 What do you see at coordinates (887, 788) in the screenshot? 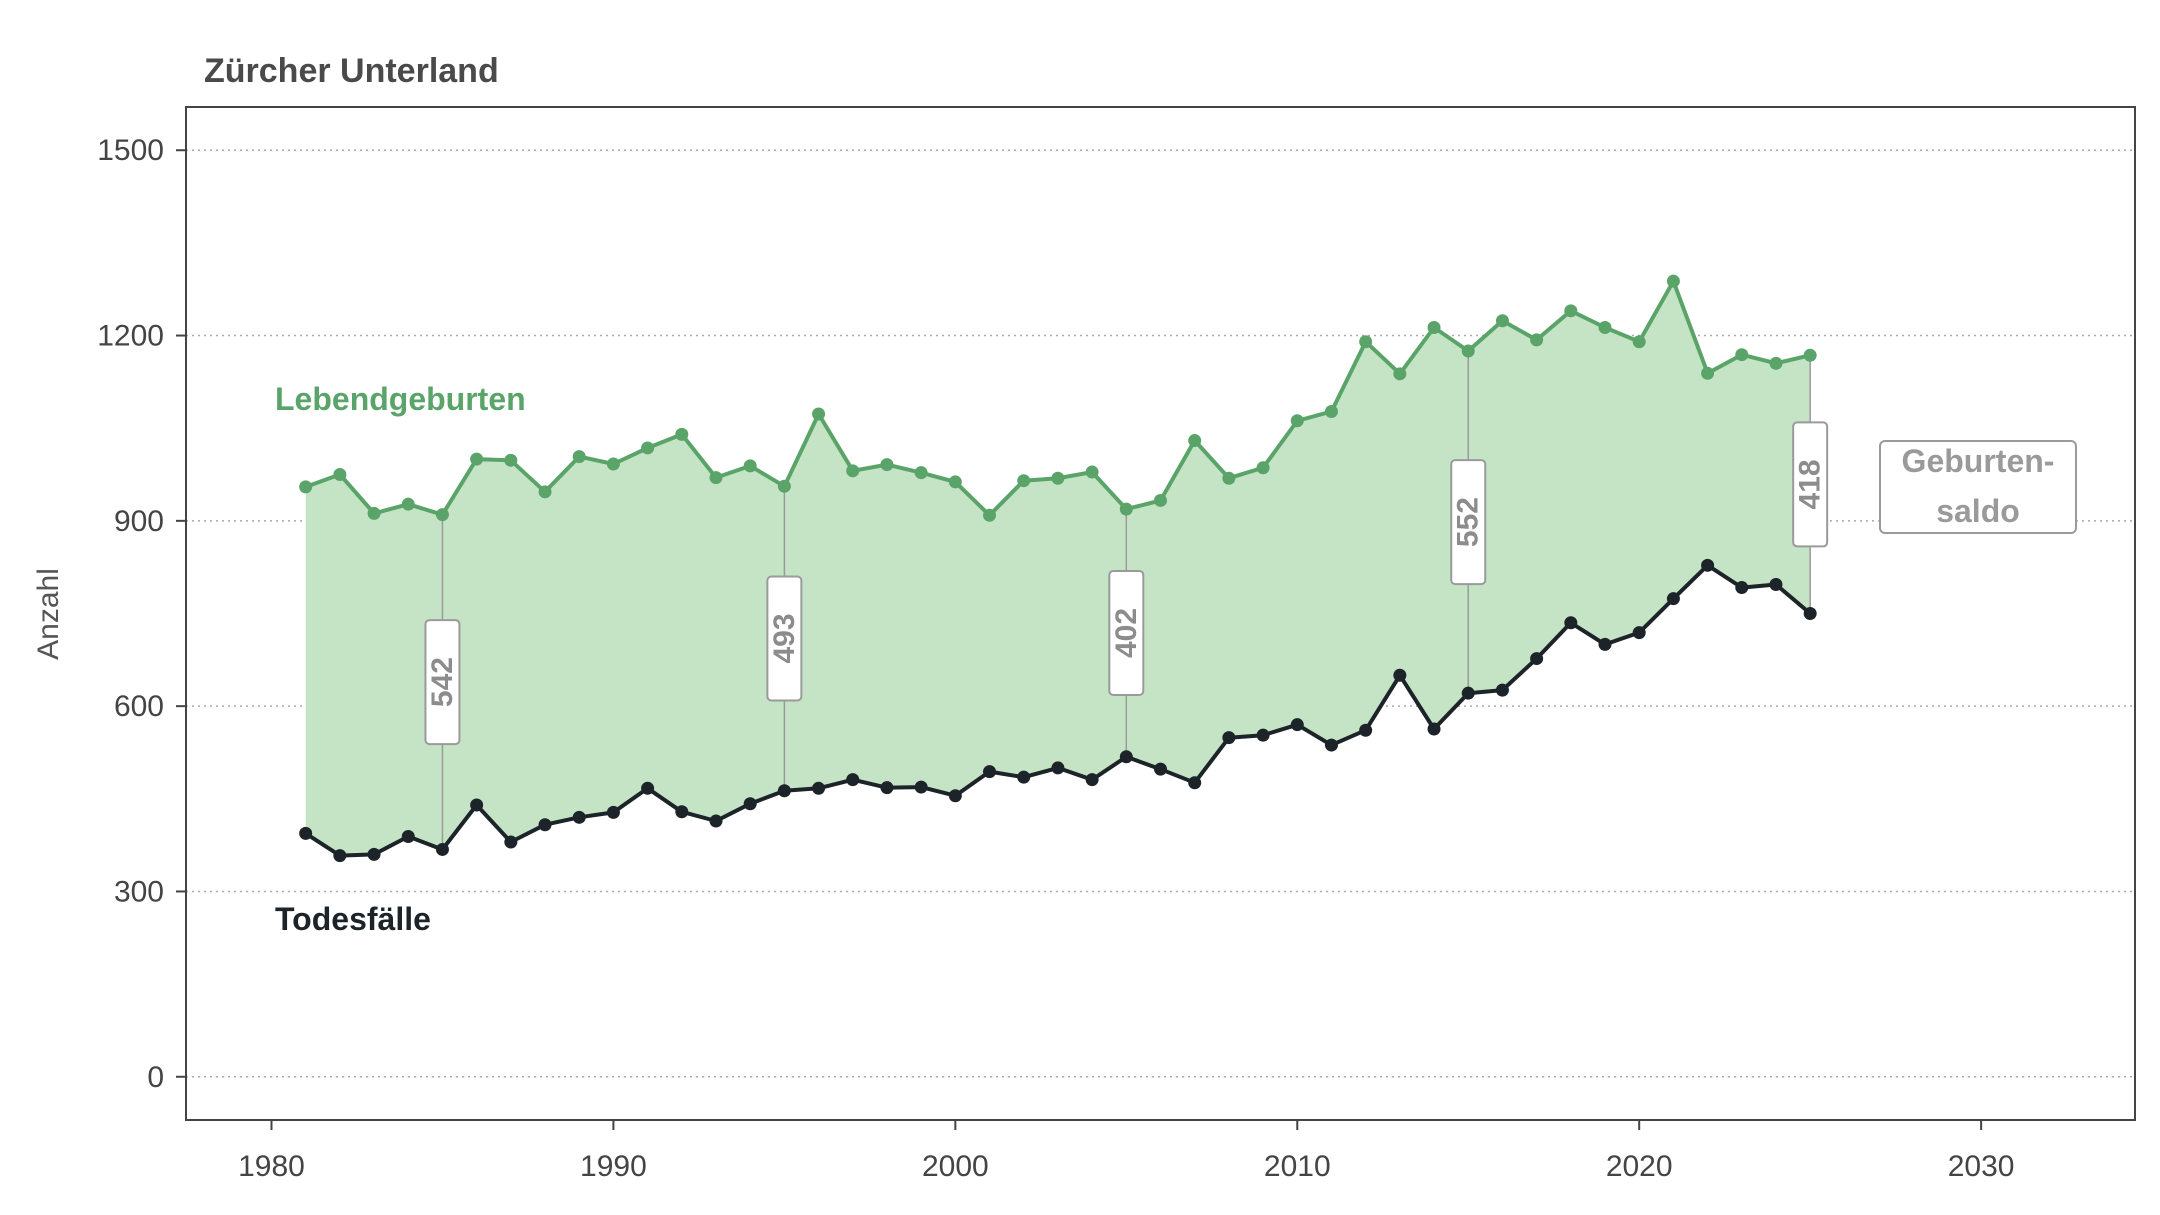
I see `point-1-1998` at bounding box center [887, 788].